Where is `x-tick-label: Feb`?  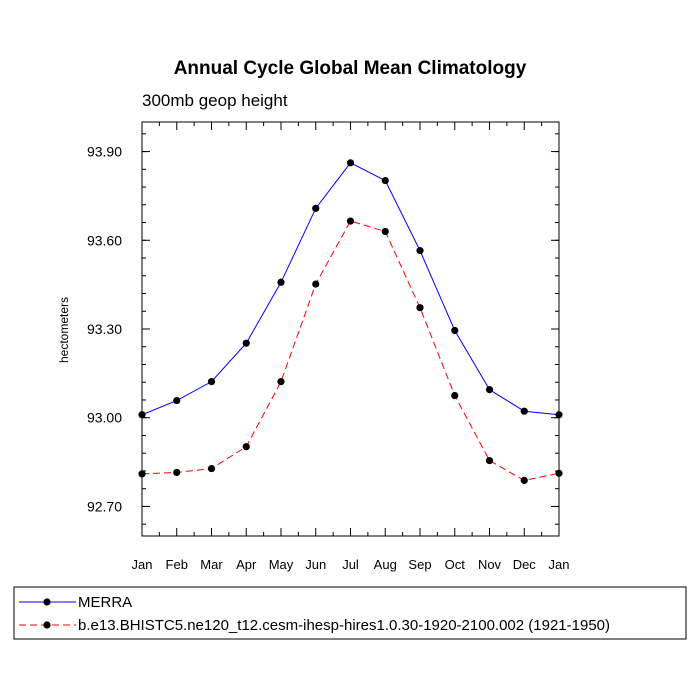
x-tick-label: Feb is located at coordinates (177, 564).